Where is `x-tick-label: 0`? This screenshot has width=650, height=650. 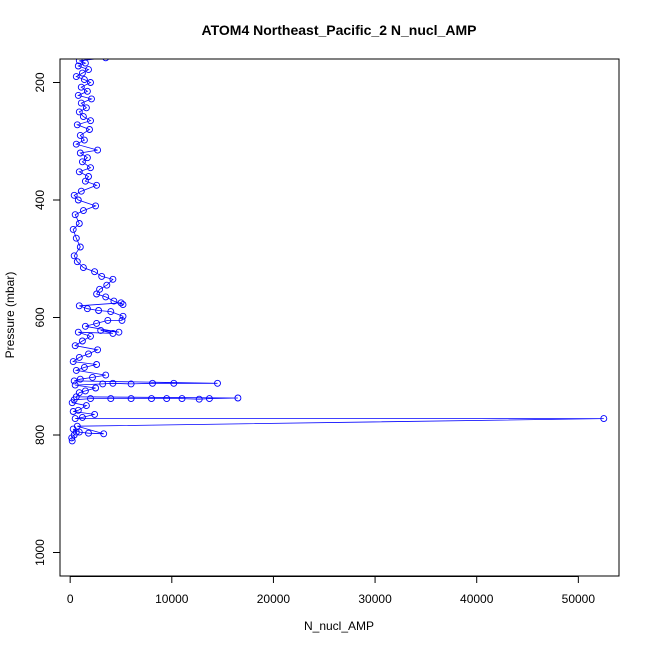 x-tick-label: 0 is located at coordinates (70, 599).